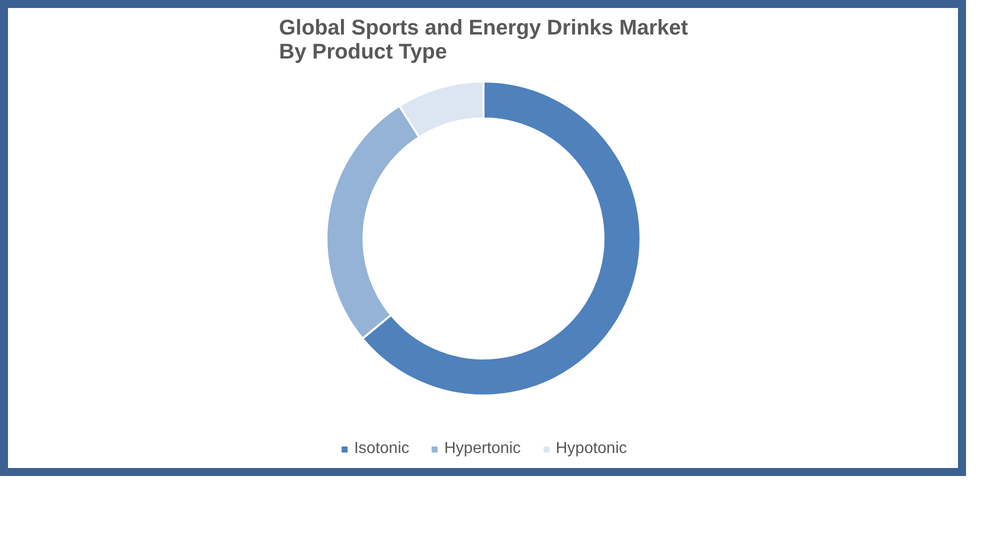 Image resolution: width=987 pixels, height=535 pixels. What do you see at coordinates (483, 40) in the screenshot?
I see `chart-title: Global Sports and Energy Drinks Market By Product Type` at bounding box center [483, 40].